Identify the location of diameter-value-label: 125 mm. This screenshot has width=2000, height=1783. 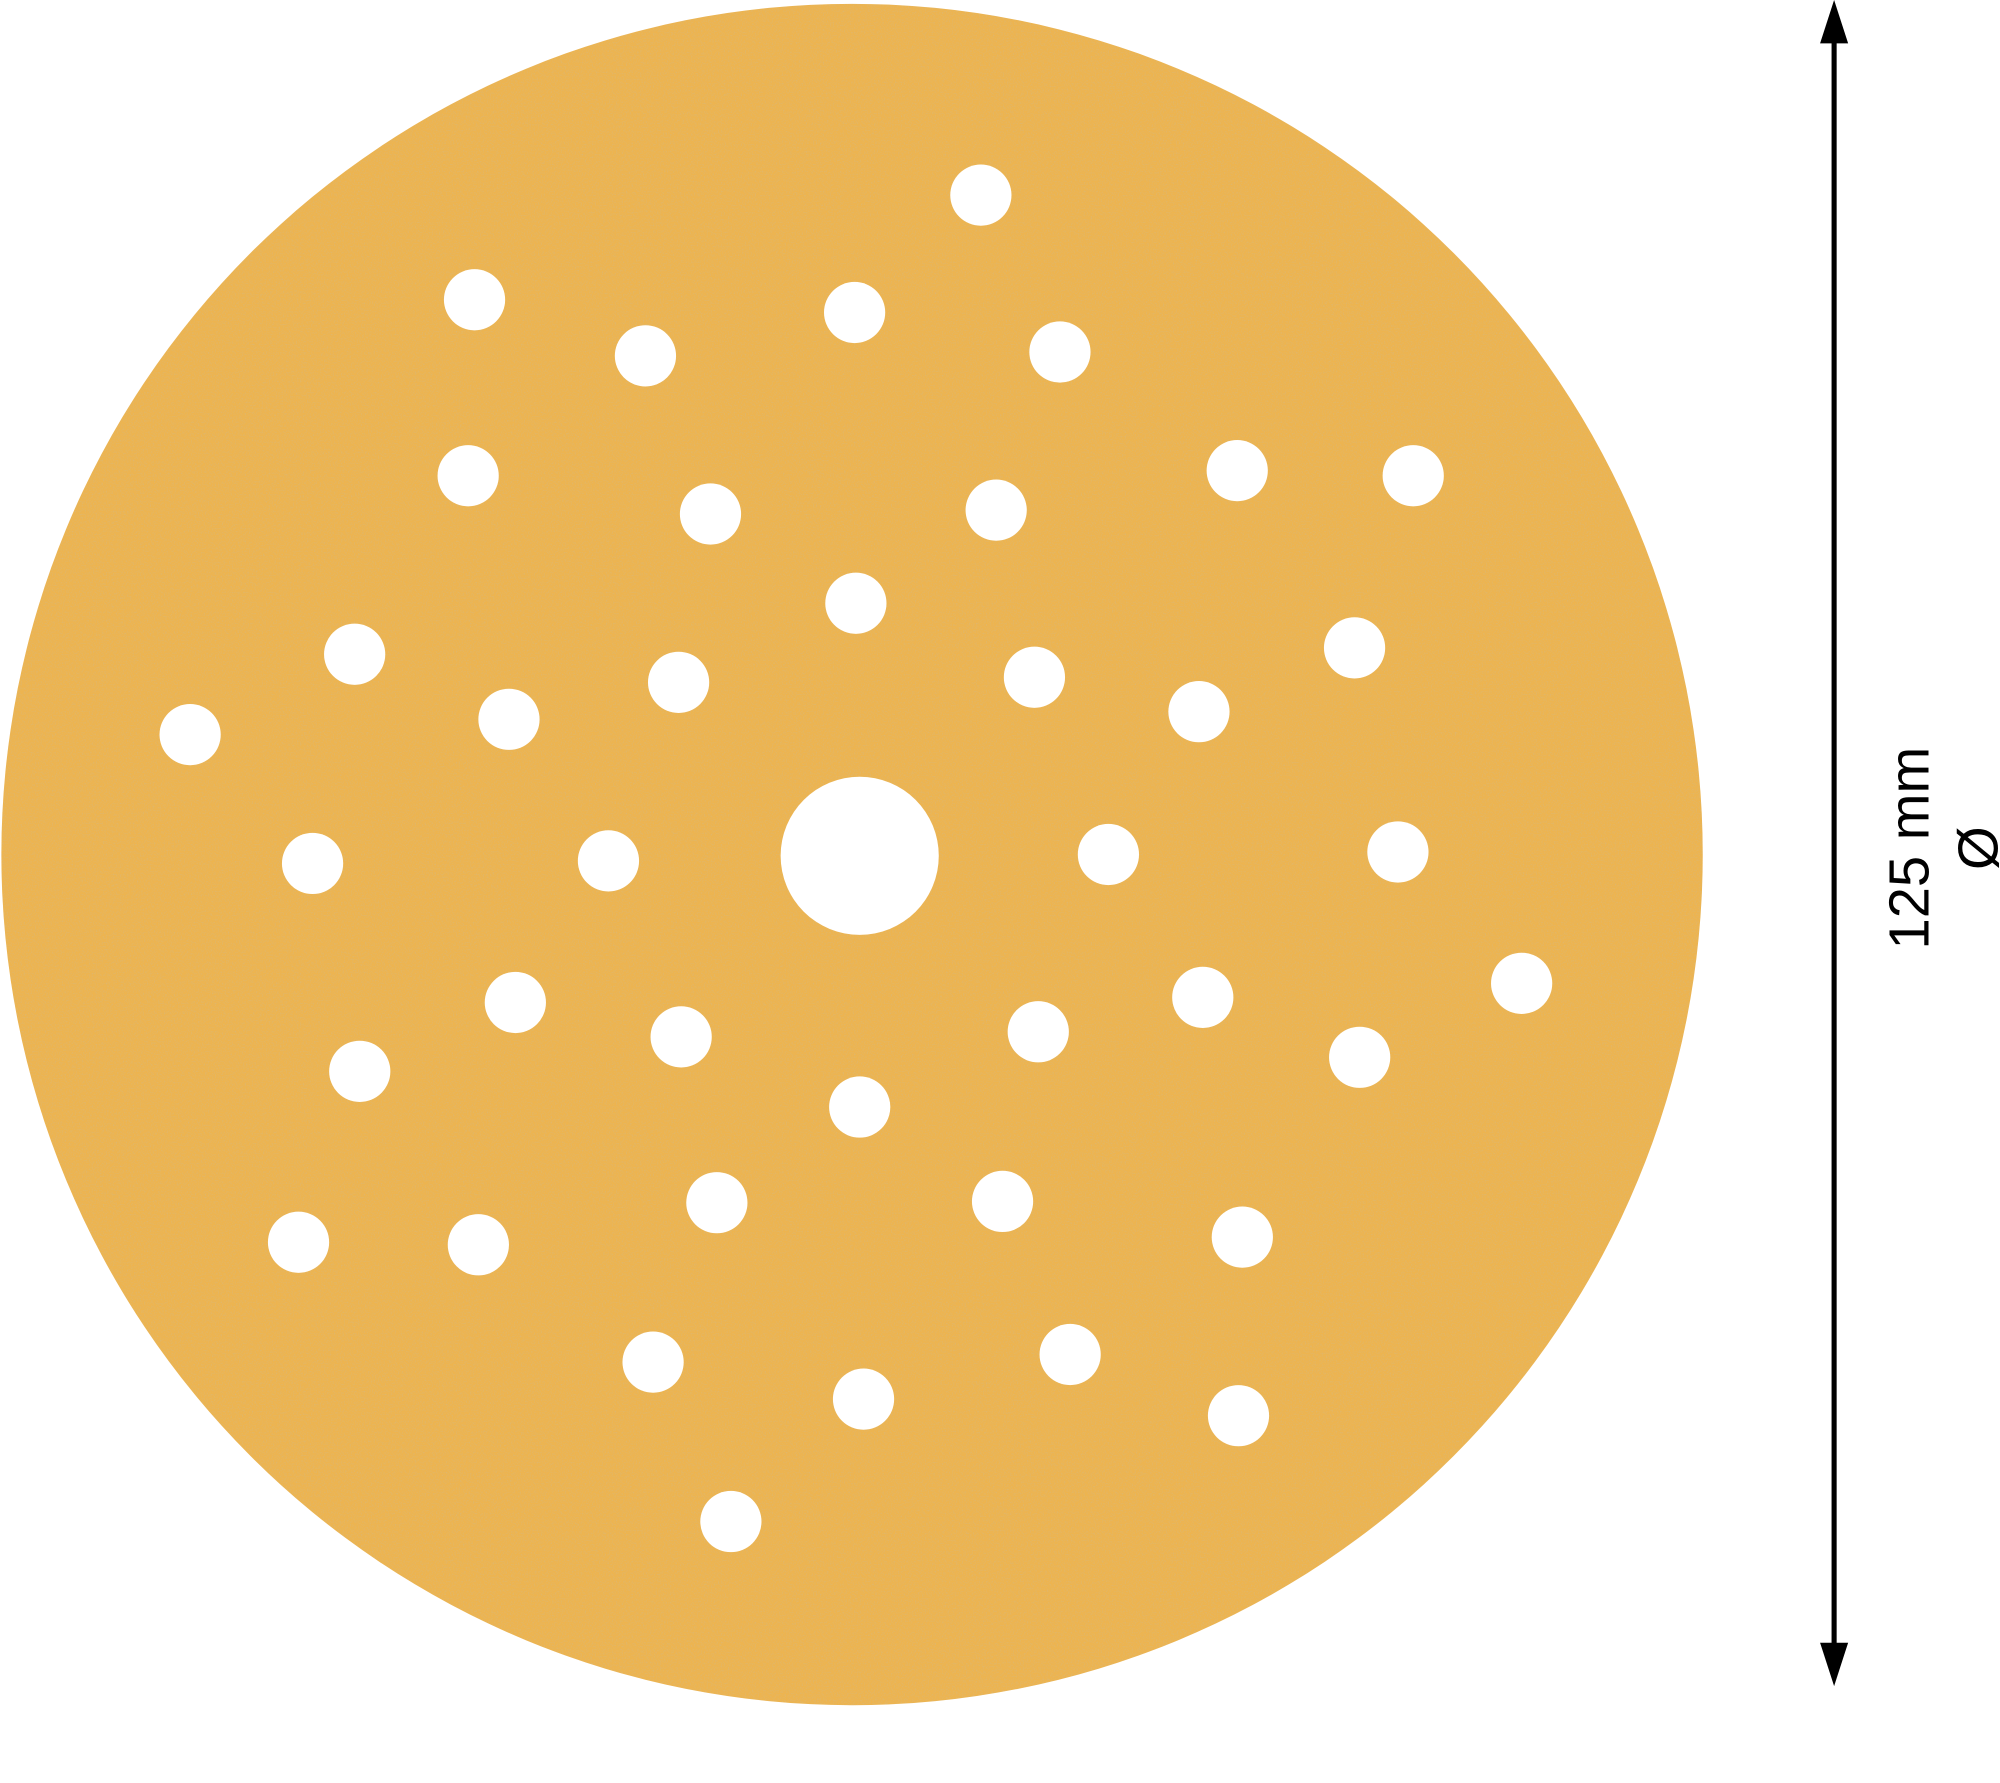
(1908, 848).